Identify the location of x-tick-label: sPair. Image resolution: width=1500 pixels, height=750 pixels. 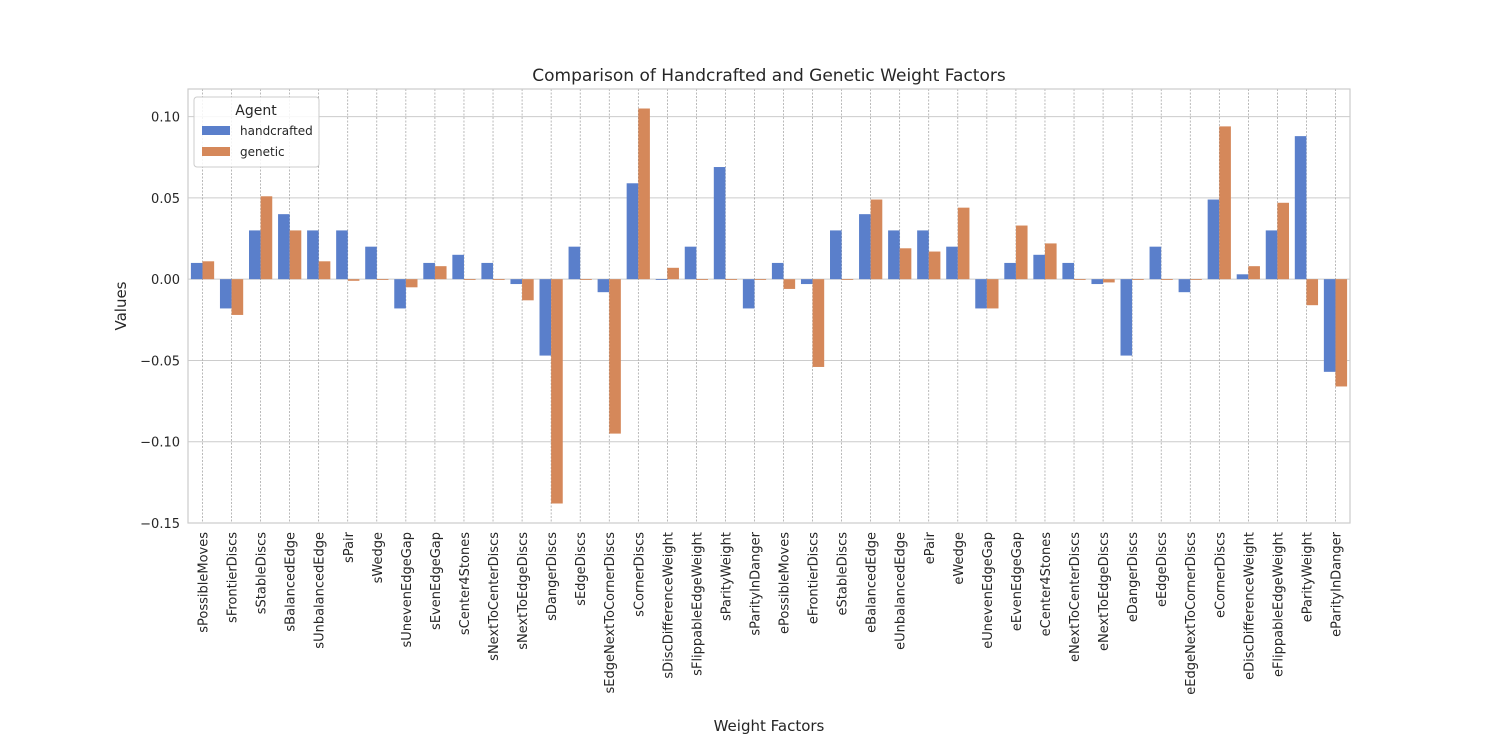
(349, 547).